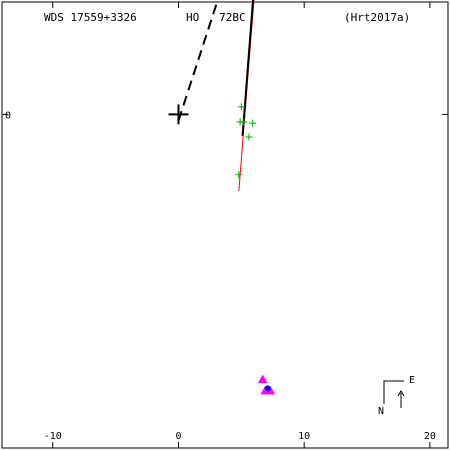 The image size is (450, 450). I want to click on x-tick-label: -10, so click(53, 436).